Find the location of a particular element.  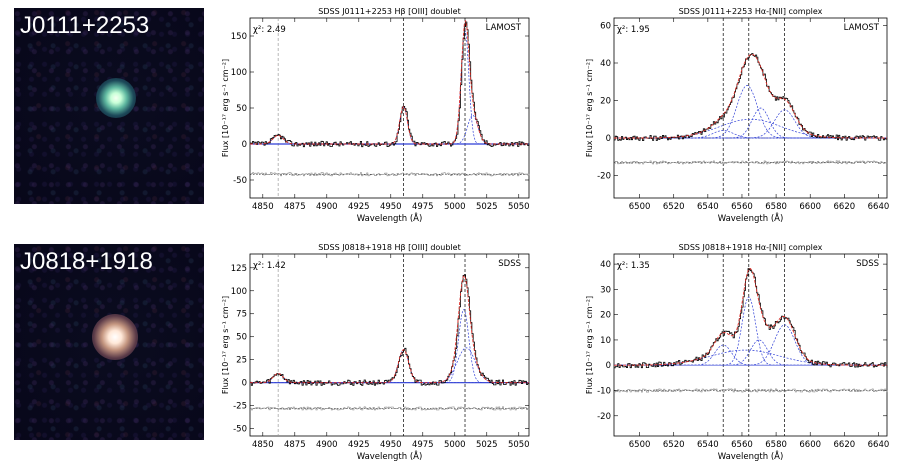

x-tick-label: 4925 is located at coordinates (359, 445).